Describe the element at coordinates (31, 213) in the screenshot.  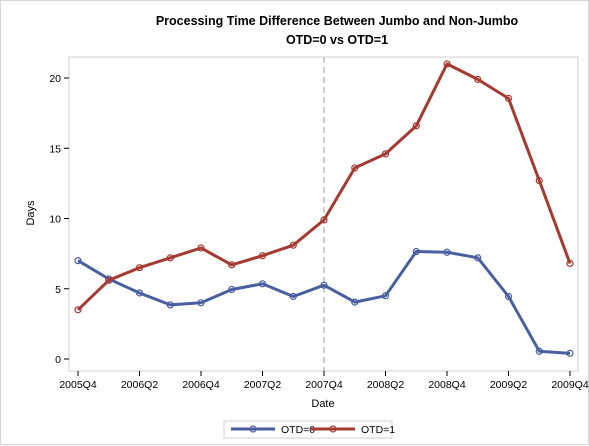
I see `y-axis-label: Days` at that location.